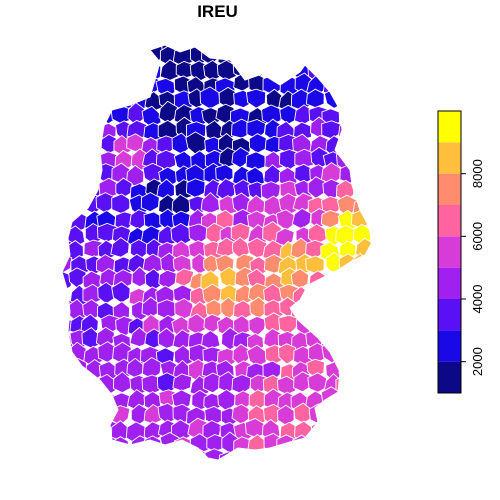 The width and height of the screenshot is (500, 500). I want to click on map-title: IREU, so click(217, 11).